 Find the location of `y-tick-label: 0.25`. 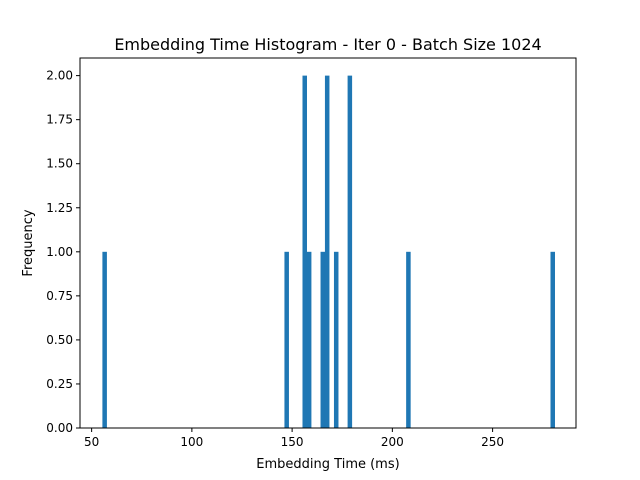

y-tick-label: 0.25 is located at coordinates (59, 384).